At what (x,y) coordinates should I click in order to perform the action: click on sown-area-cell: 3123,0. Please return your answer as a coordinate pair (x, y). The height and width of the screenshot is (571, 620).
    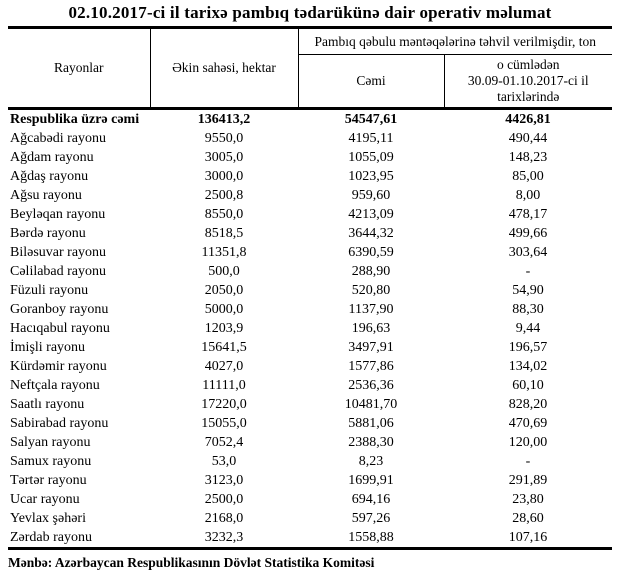
    Looking at the image, I should click on (224, 480).